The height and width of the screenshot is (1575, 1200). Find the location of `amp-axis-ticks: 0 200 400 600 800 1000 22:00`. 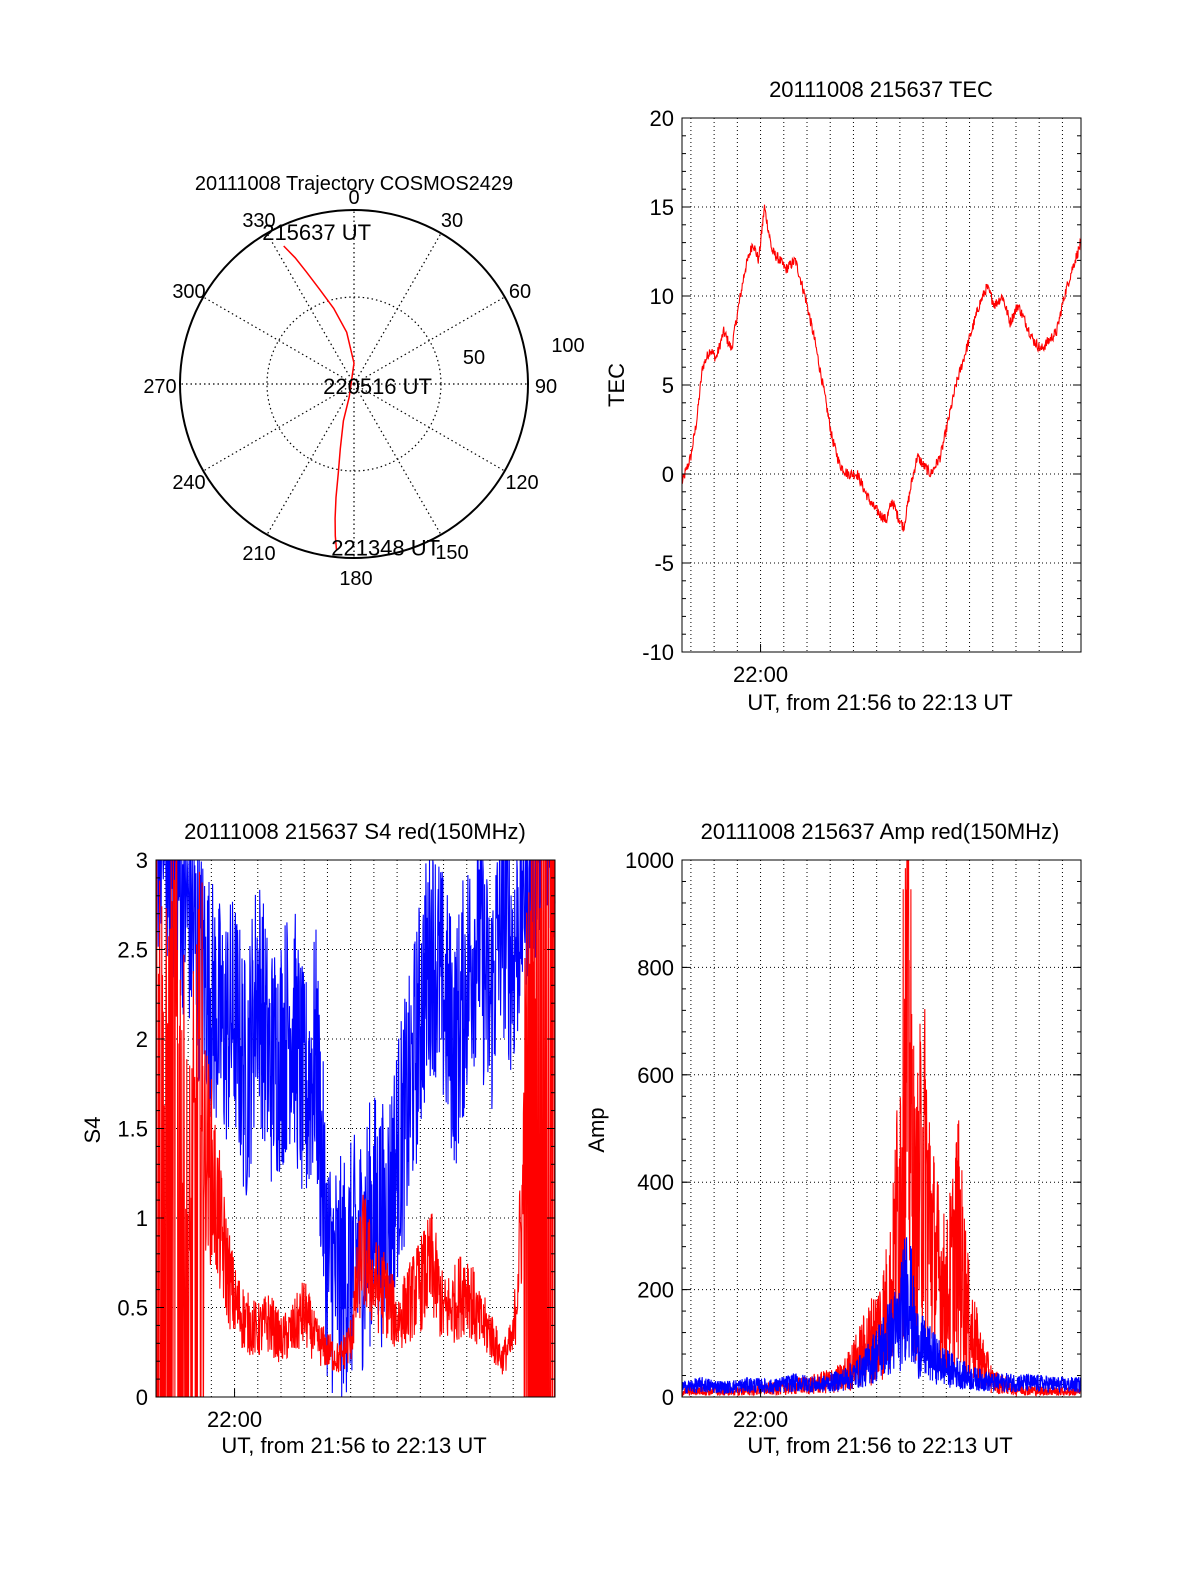

amp-axis-ticks: 0 200 400 600 800 1000 22:00 is located at coordinates (853, 1140).